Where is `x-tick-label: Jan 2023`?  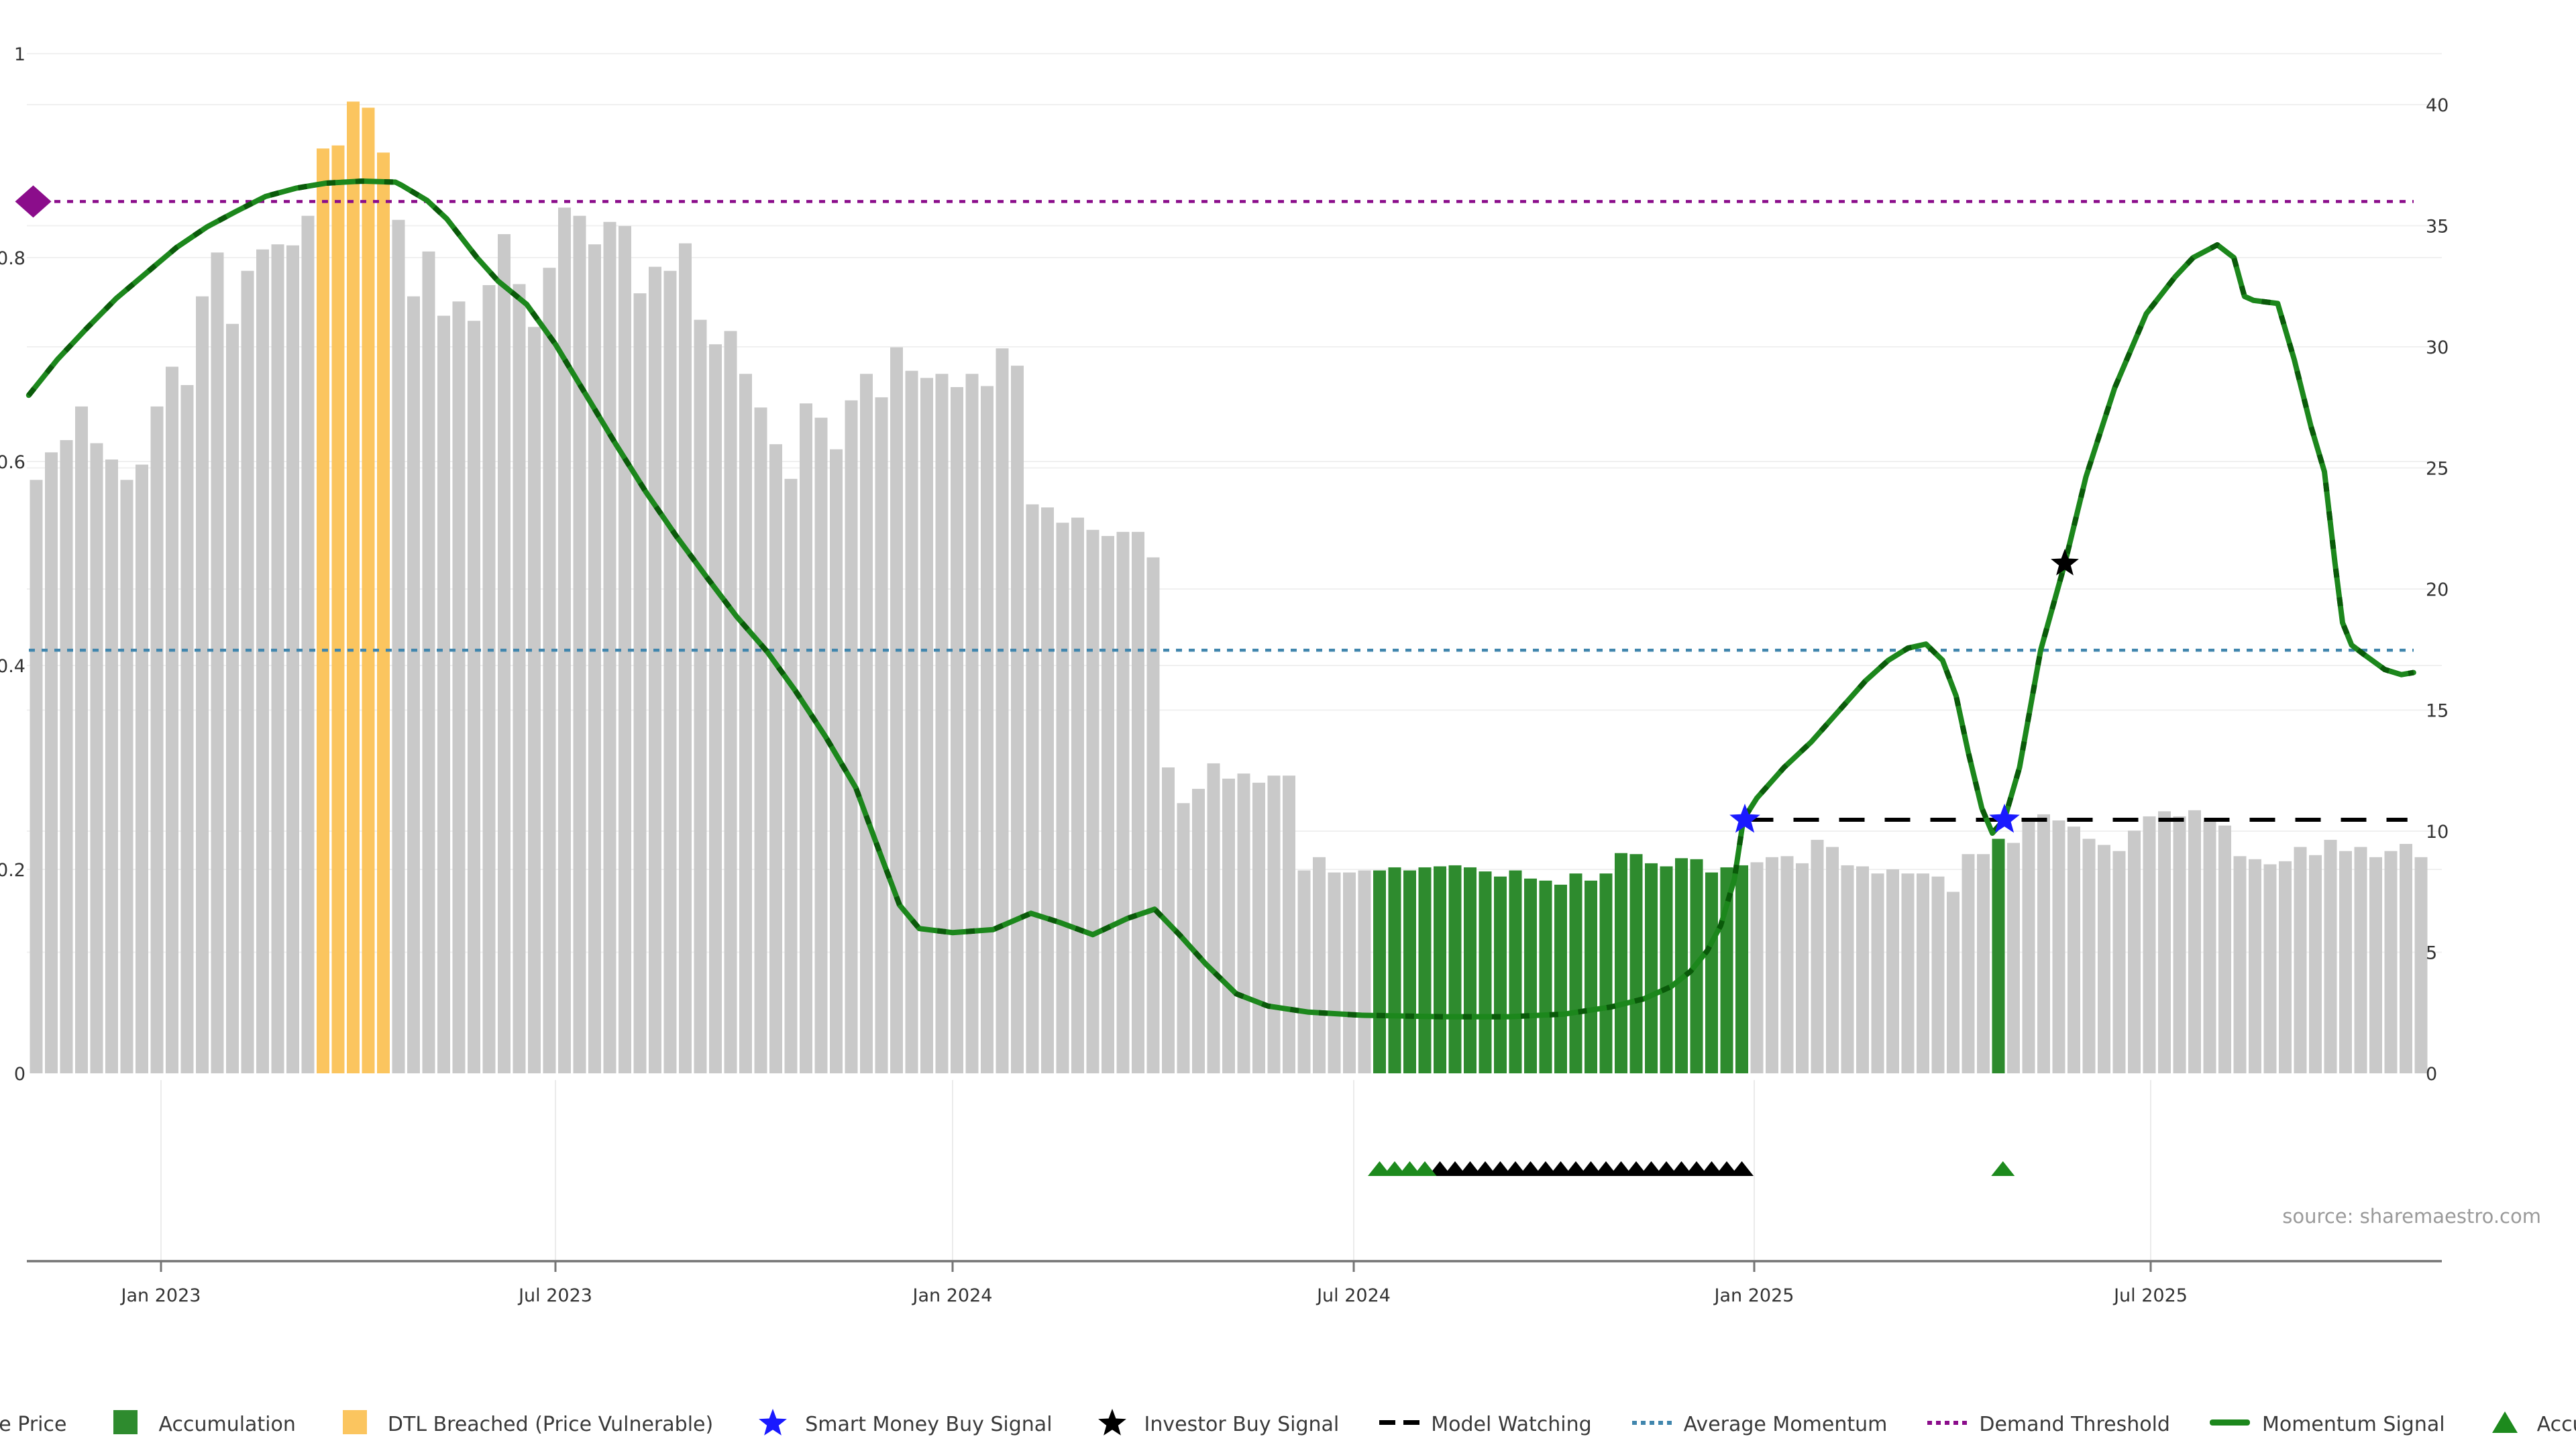 x-tick-label: Jan 2023 is located at coordinates (160, 1295).